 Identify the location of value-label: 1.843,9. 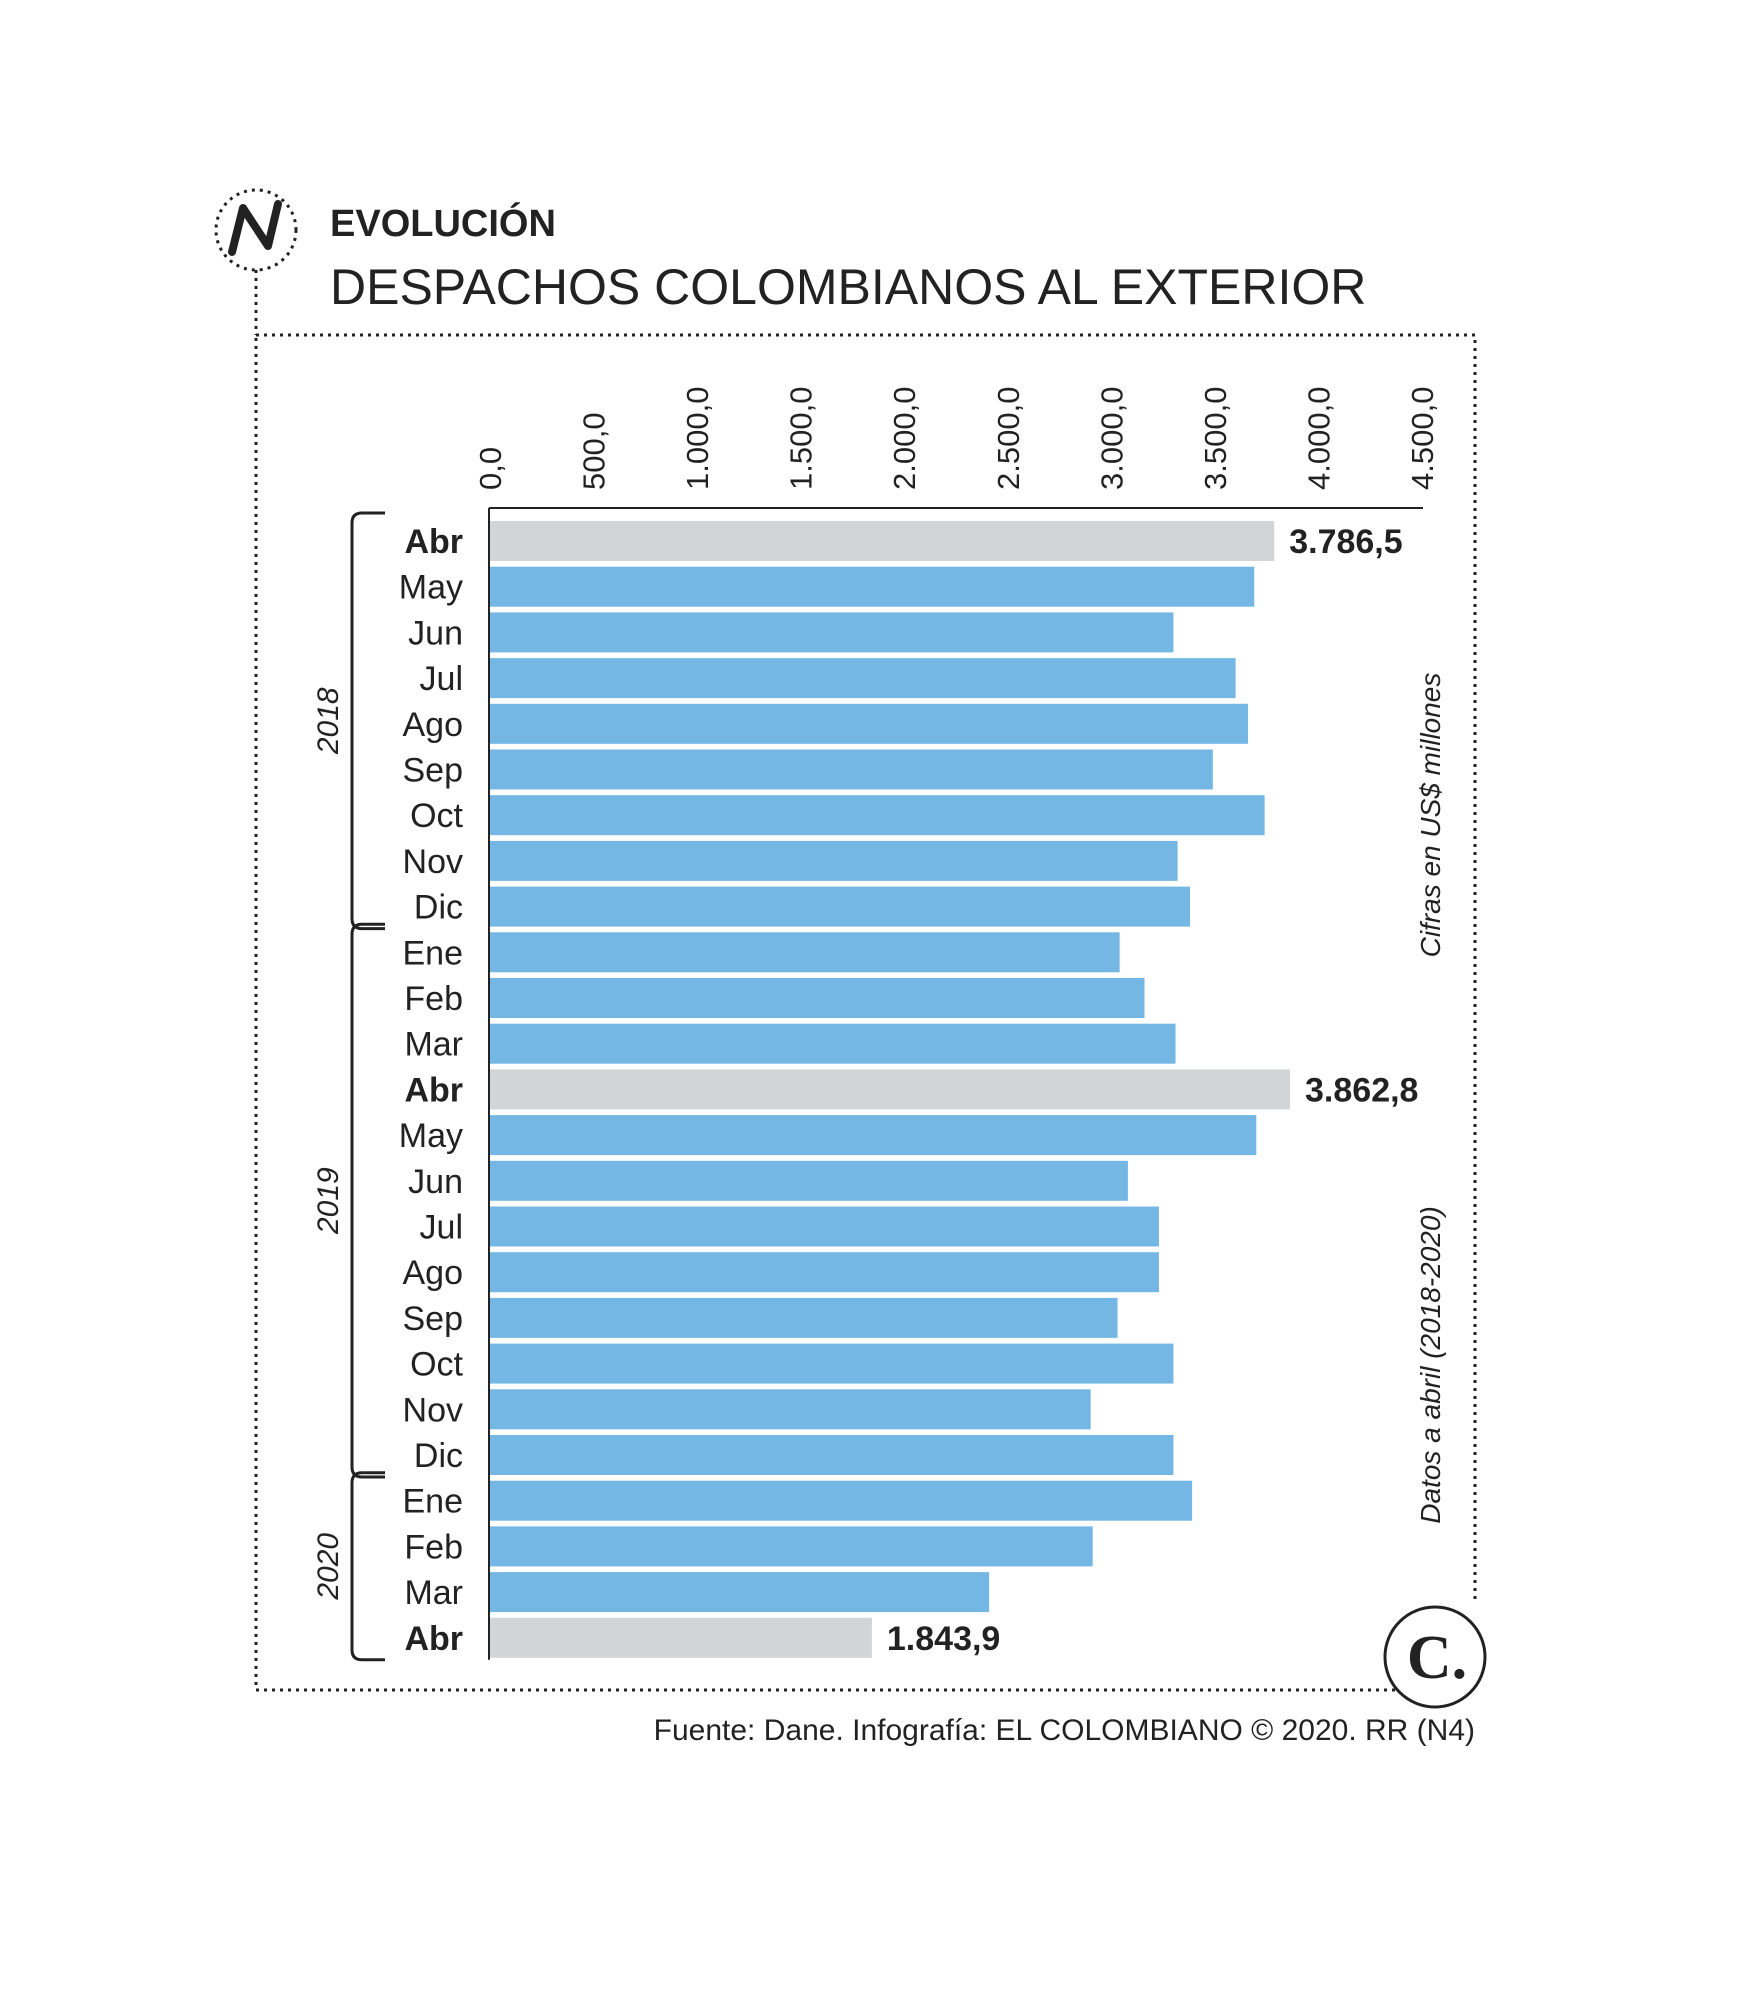
(943, 1639).